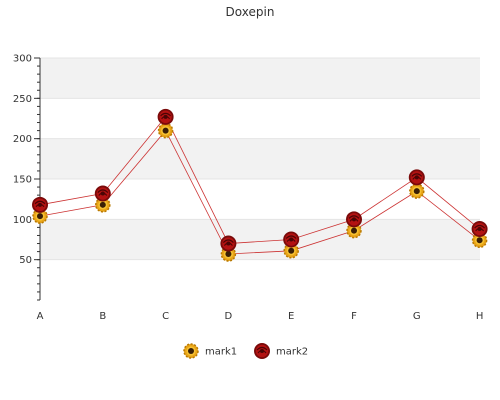 The image size is (500, 400). Describe the element at coordinates (291, 239) in the screenshot. I see `data-point-mark2-e` at that location.